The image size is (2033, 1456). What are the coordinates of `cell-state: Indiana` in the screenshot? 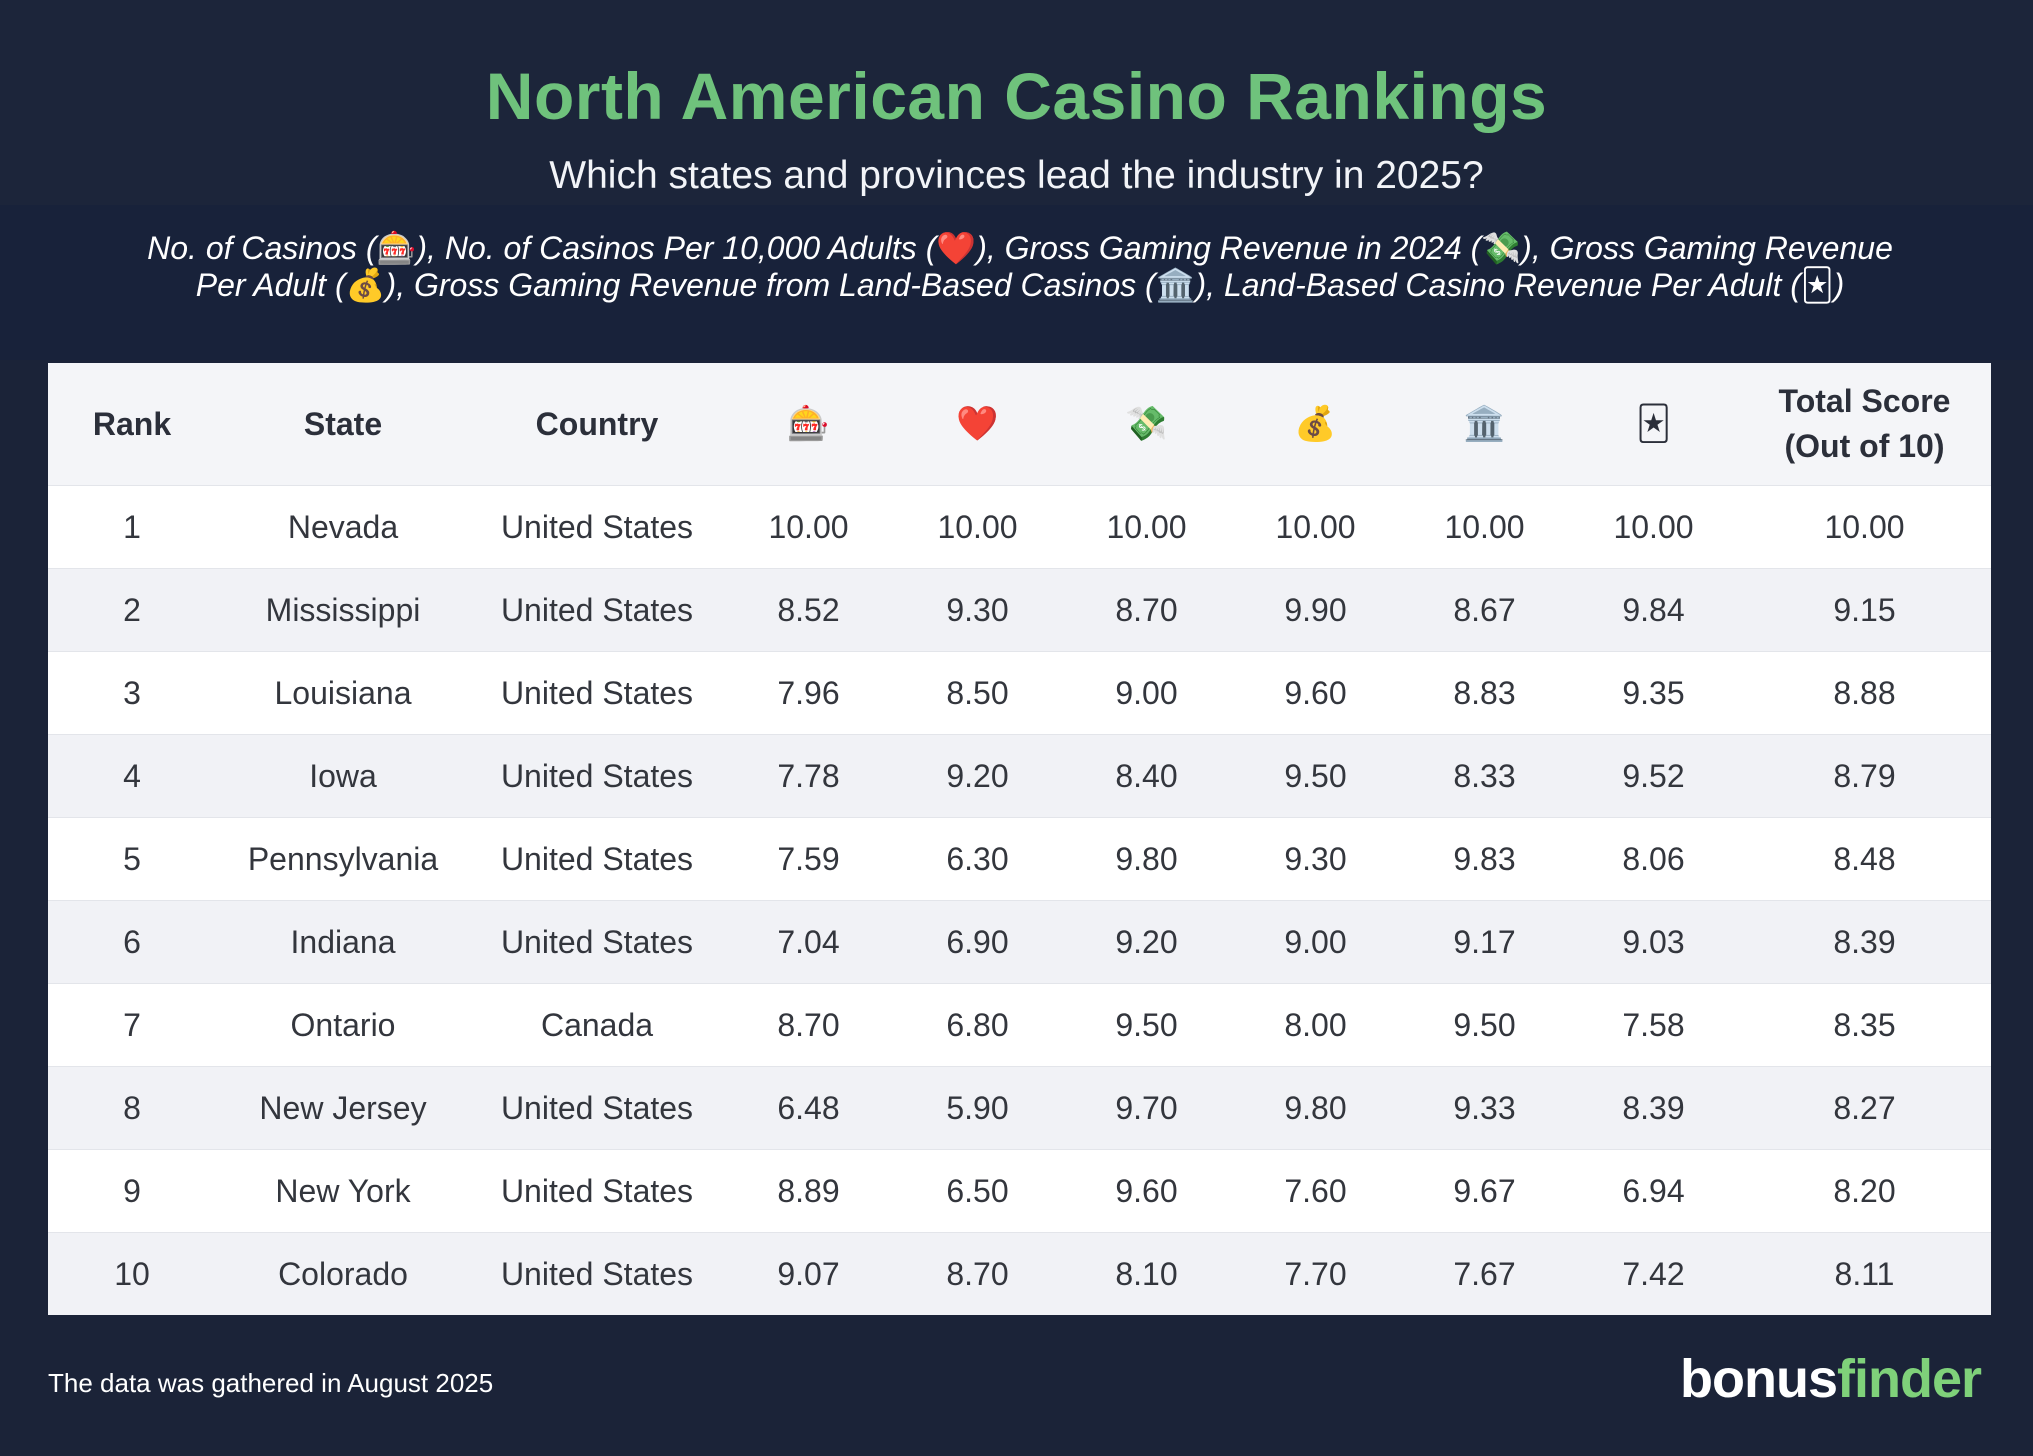 It's located at (343, 942).